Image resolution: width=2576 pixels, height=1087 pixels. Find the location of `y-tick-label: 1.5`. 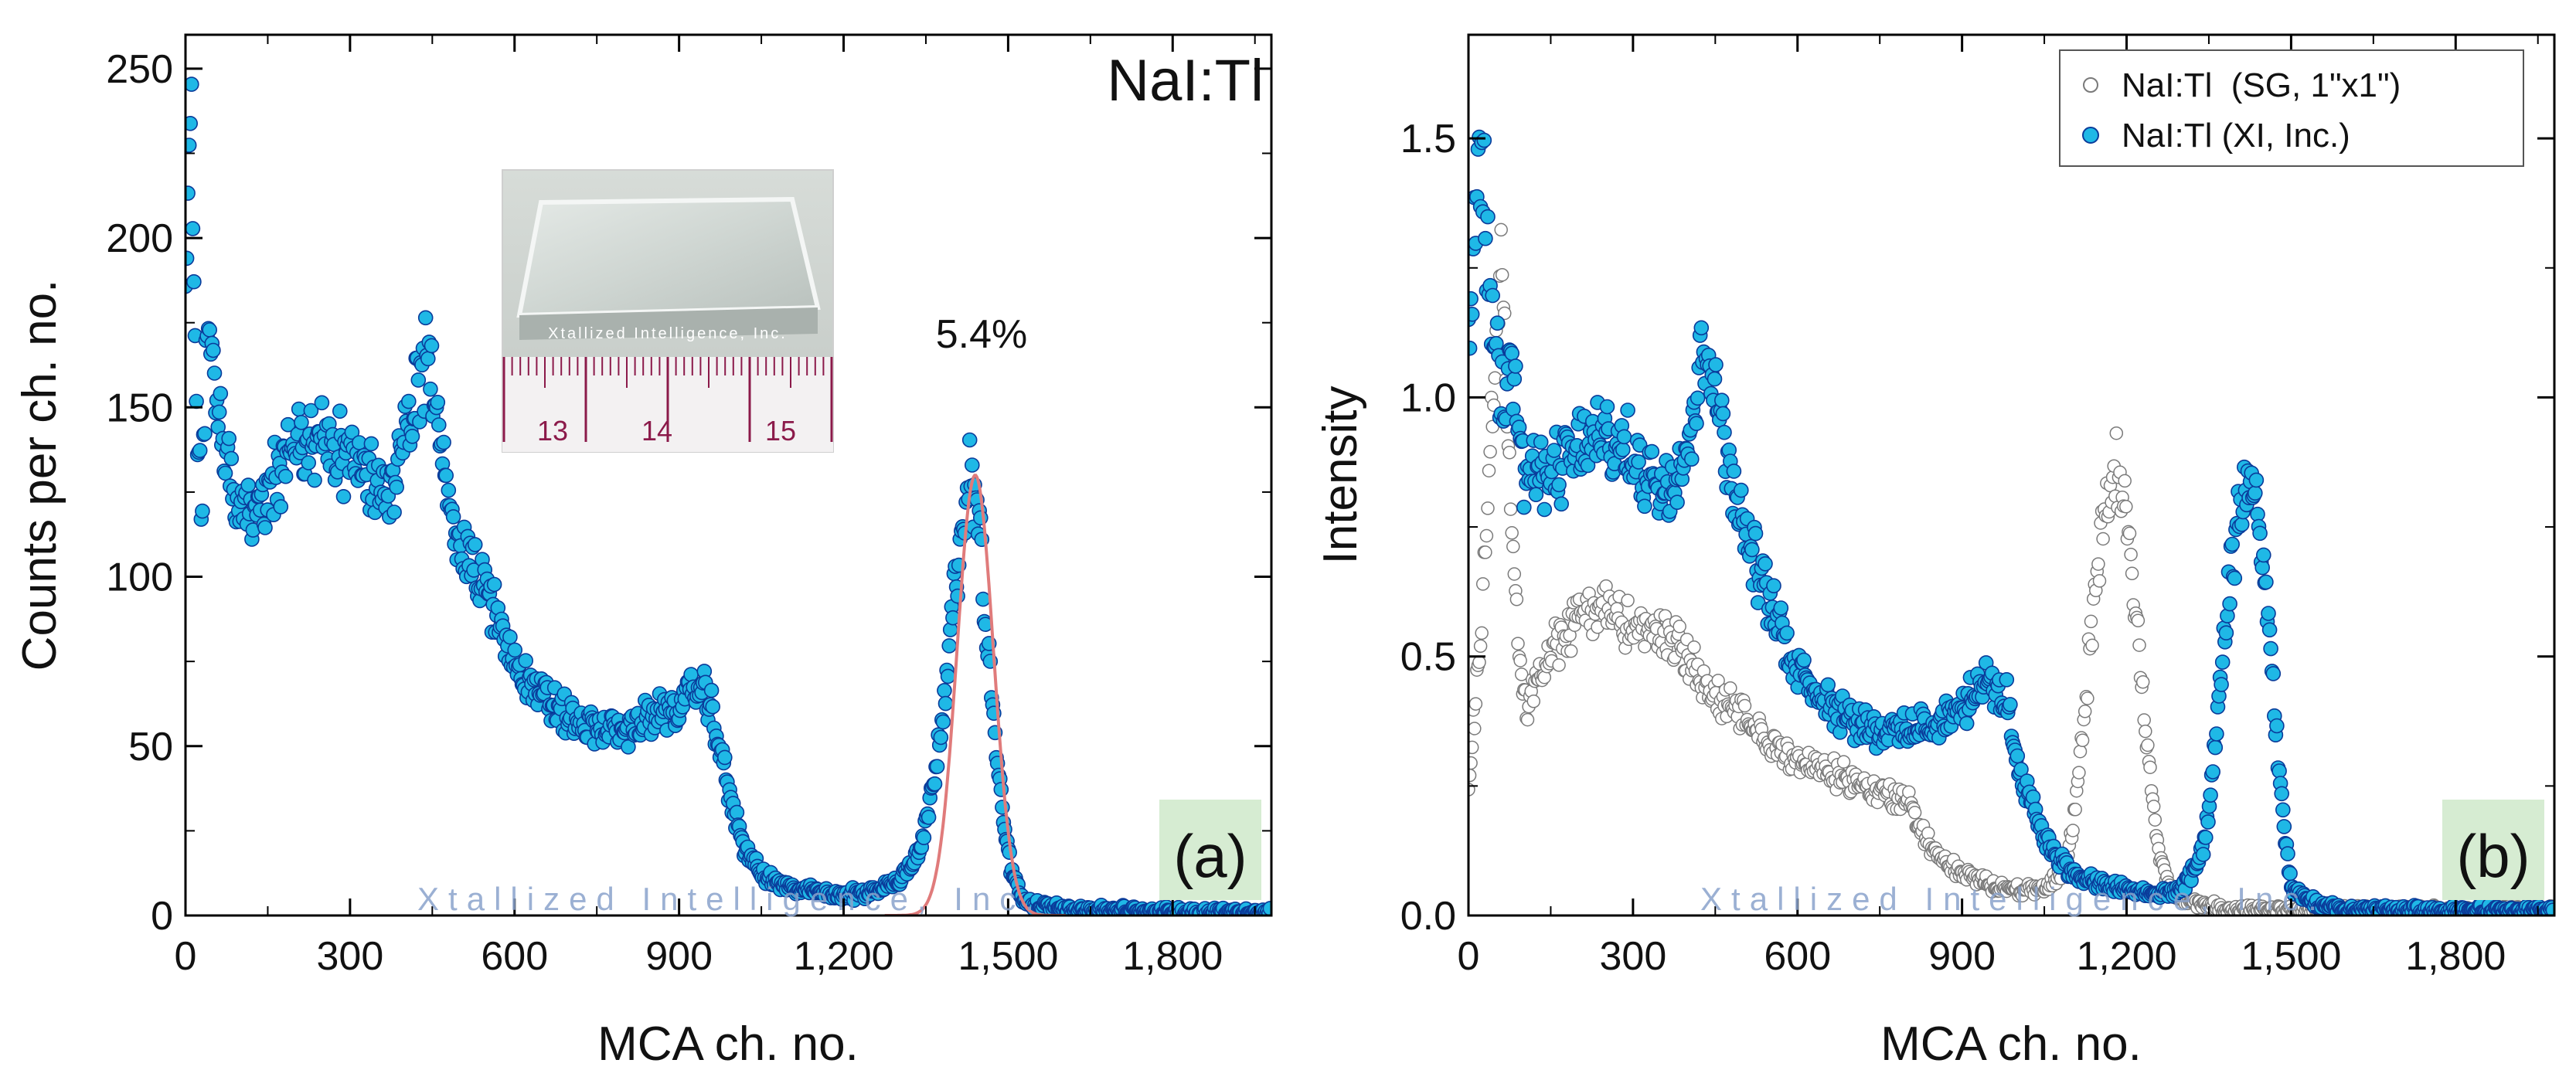

y-tick-label: 1.5 is located at coordinates (1428, 139).